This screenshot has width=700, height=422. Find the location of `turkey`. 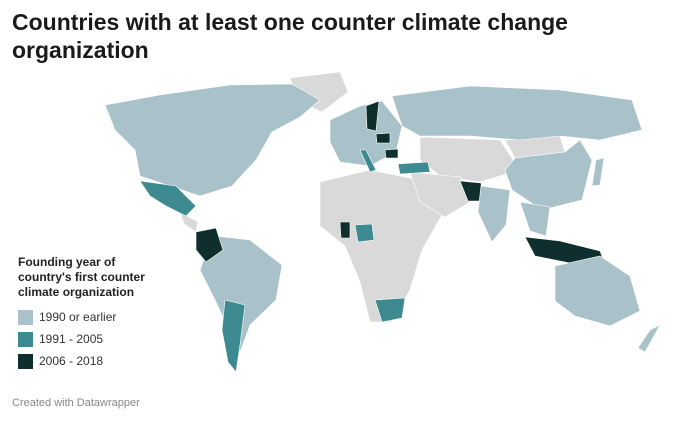

turkey is located at coordinates (414, 168).